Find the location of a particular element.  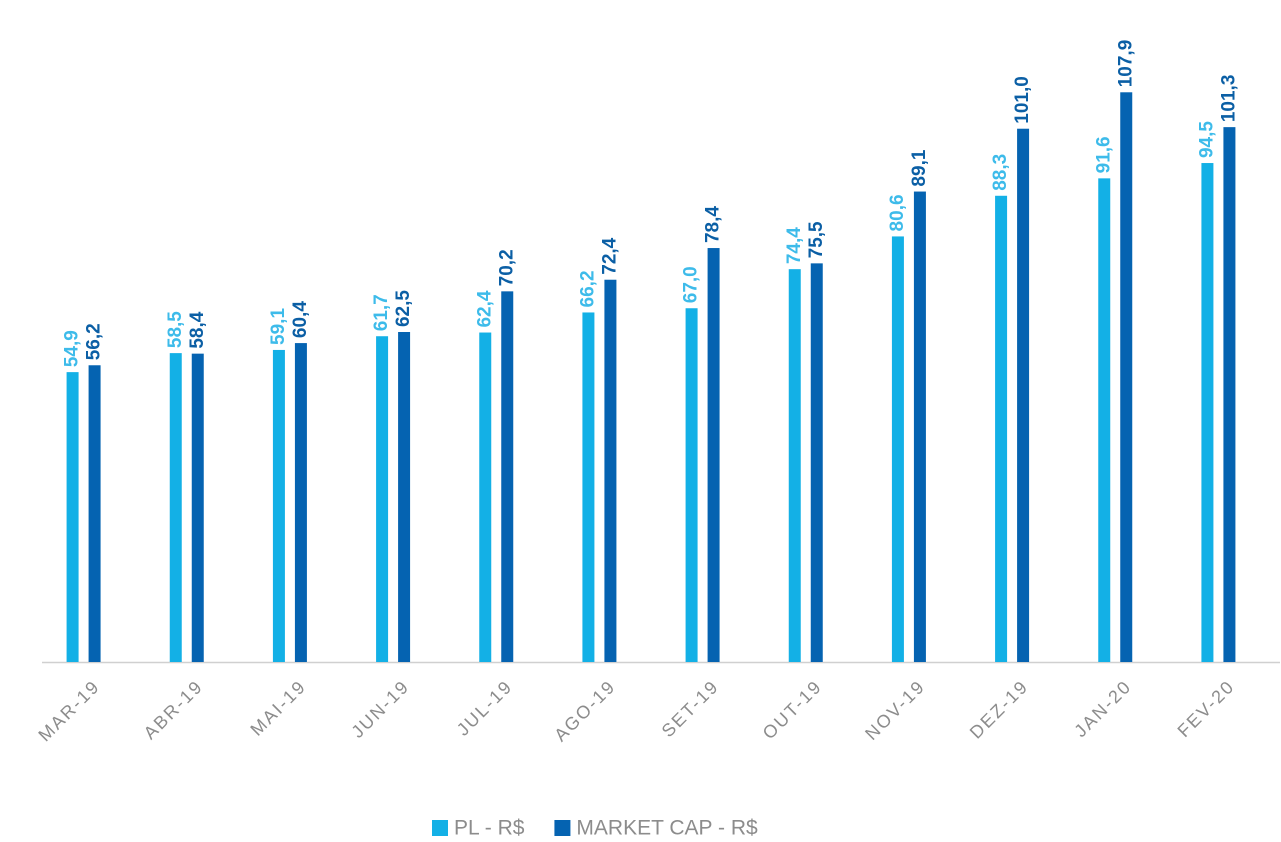

x-tick-label: SET-19 is located at coordinates (690, 708).